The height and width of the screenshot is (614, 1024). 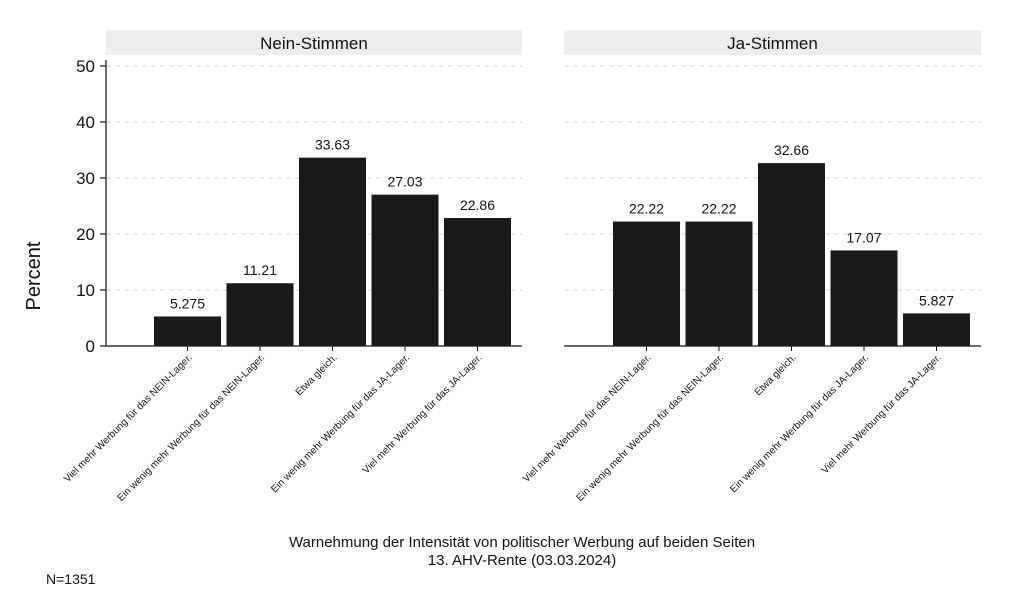 What do you see at coordinates (90, 346) in the screenshot?
I see `y-tick-label: 0` at bounding box center [90, 346].